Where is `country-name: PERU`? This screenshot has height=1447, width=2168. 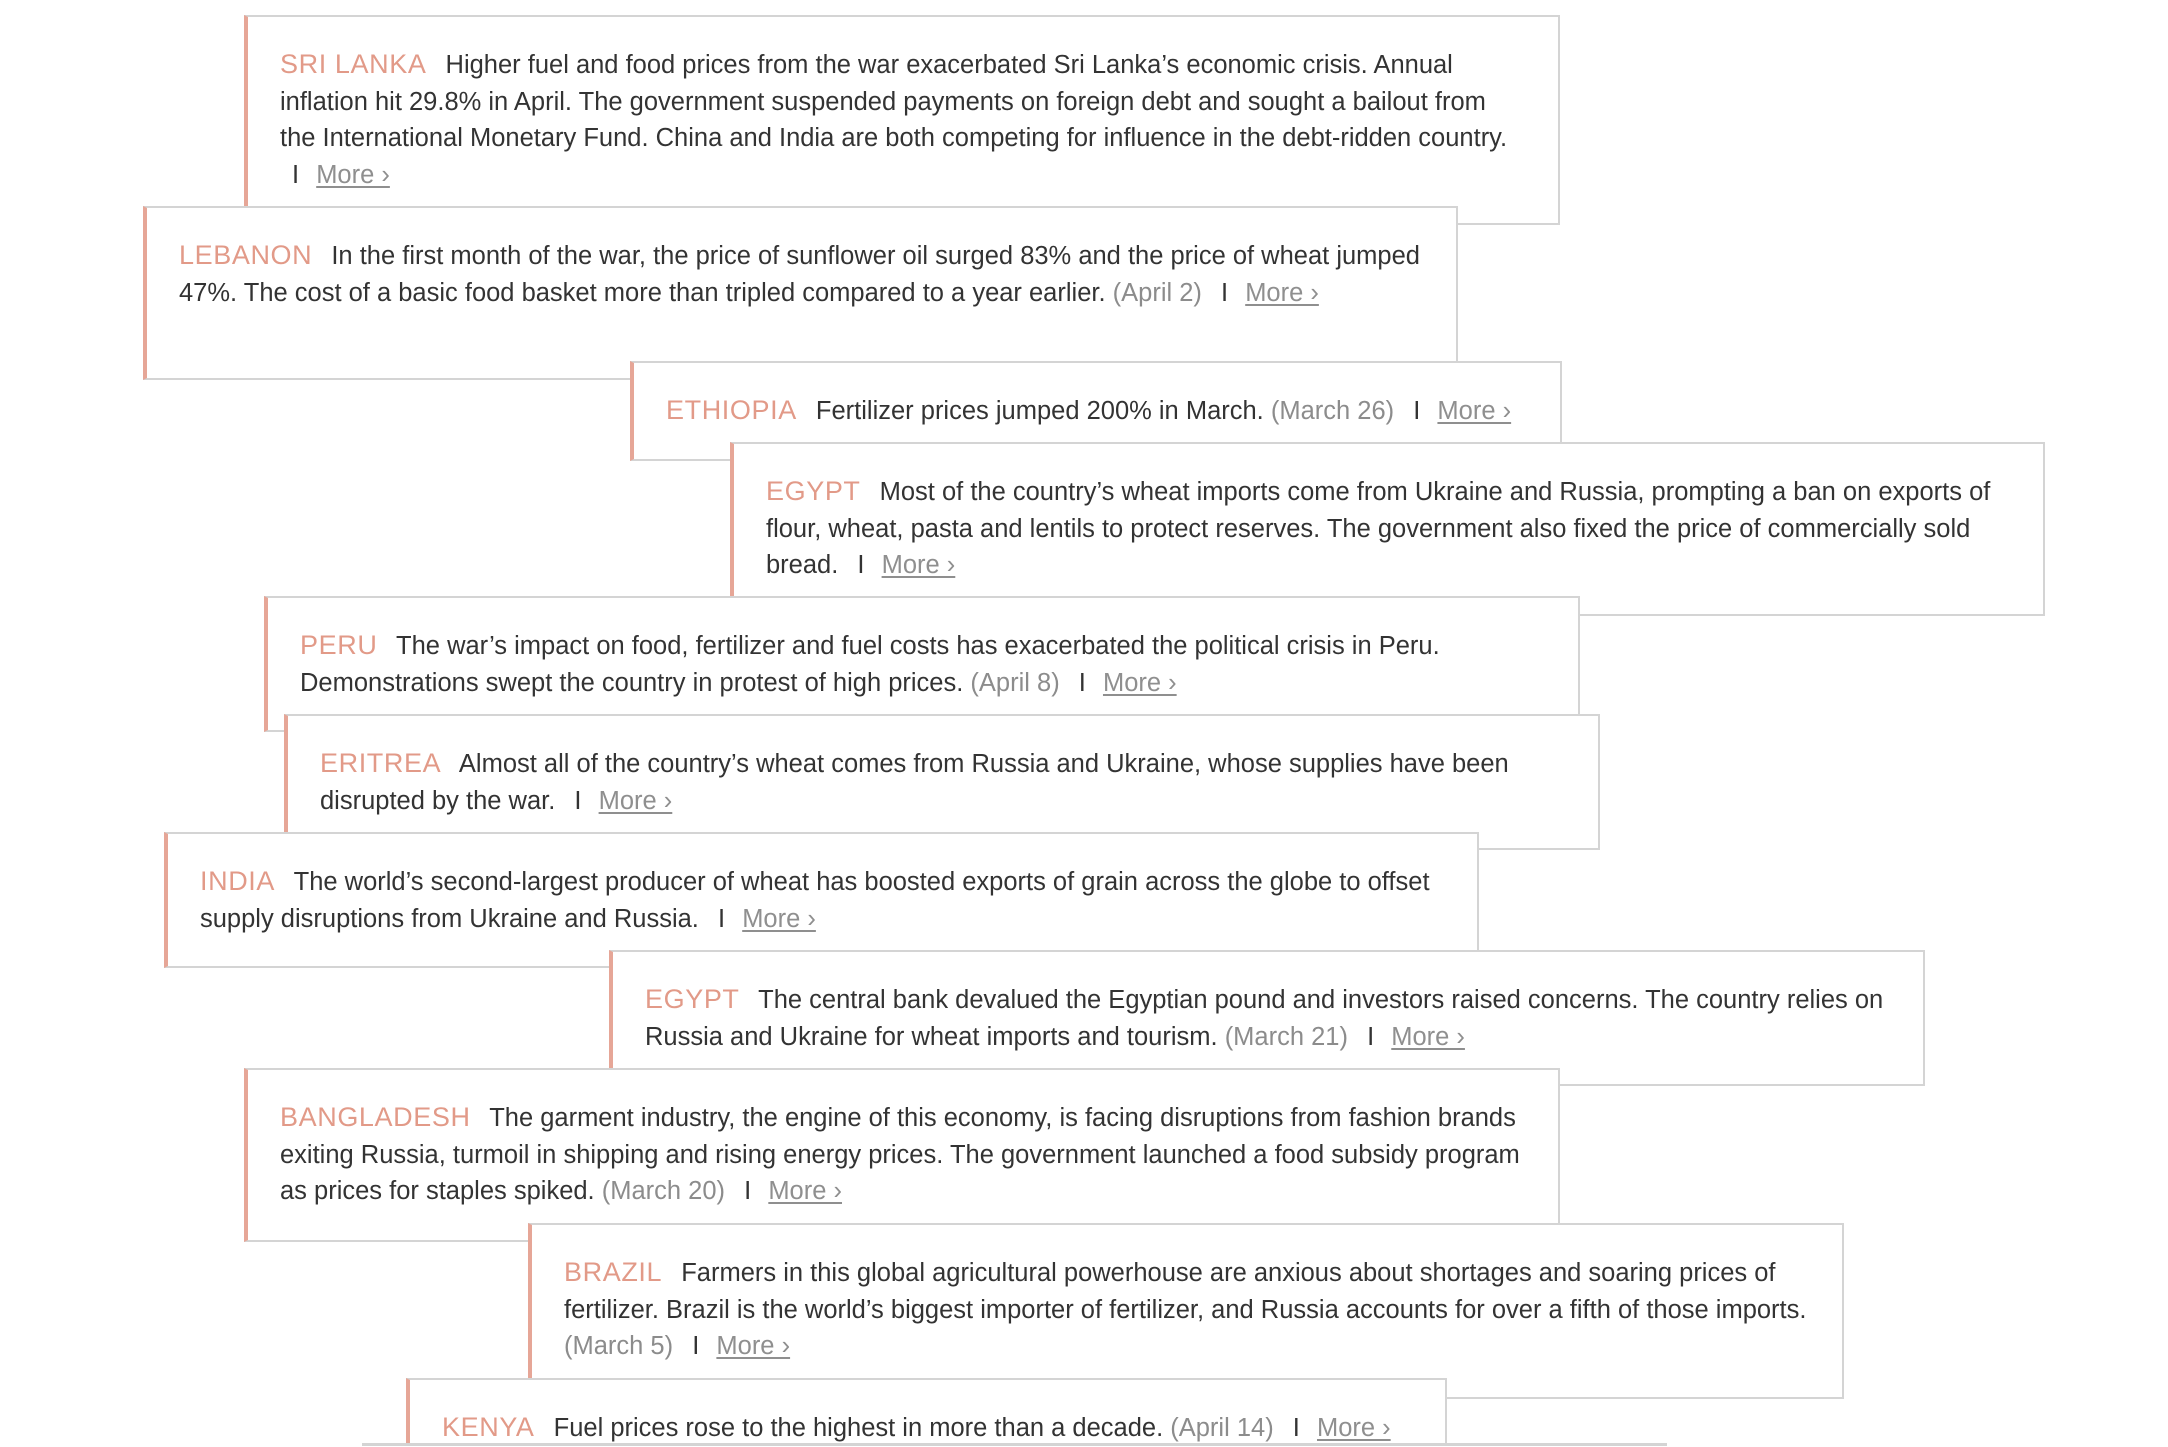 country-name: PERU is located at coordinates (339, 645).